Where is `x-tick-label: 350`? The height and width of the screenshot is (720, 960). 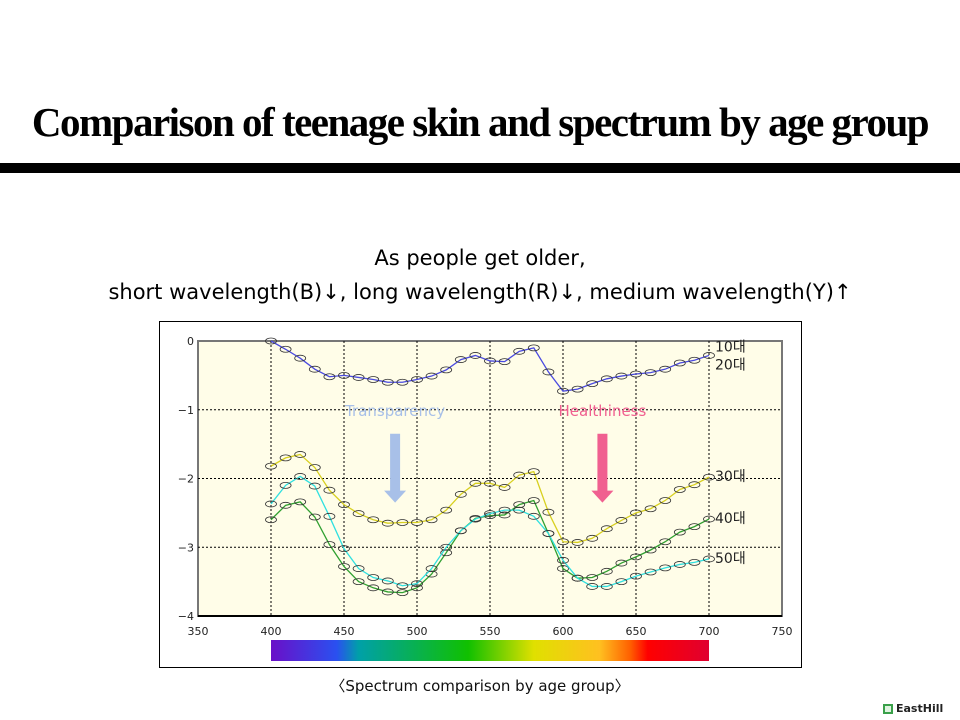 x-tick-label: 350 is located at coordinates (198, 631).